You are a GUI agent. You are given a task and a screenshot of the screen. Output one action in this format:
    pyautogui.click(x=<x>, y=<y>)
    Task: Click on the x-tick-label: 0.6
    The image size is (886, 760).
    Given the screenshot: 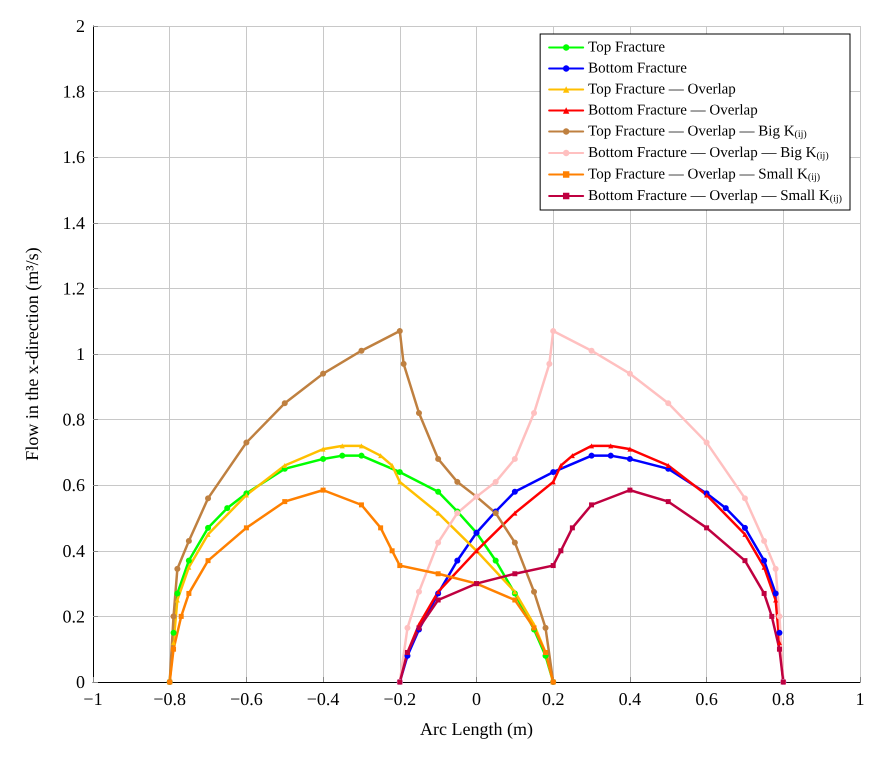 What is the action you would take?
    pyautogui.click(x=706, y=699)
    